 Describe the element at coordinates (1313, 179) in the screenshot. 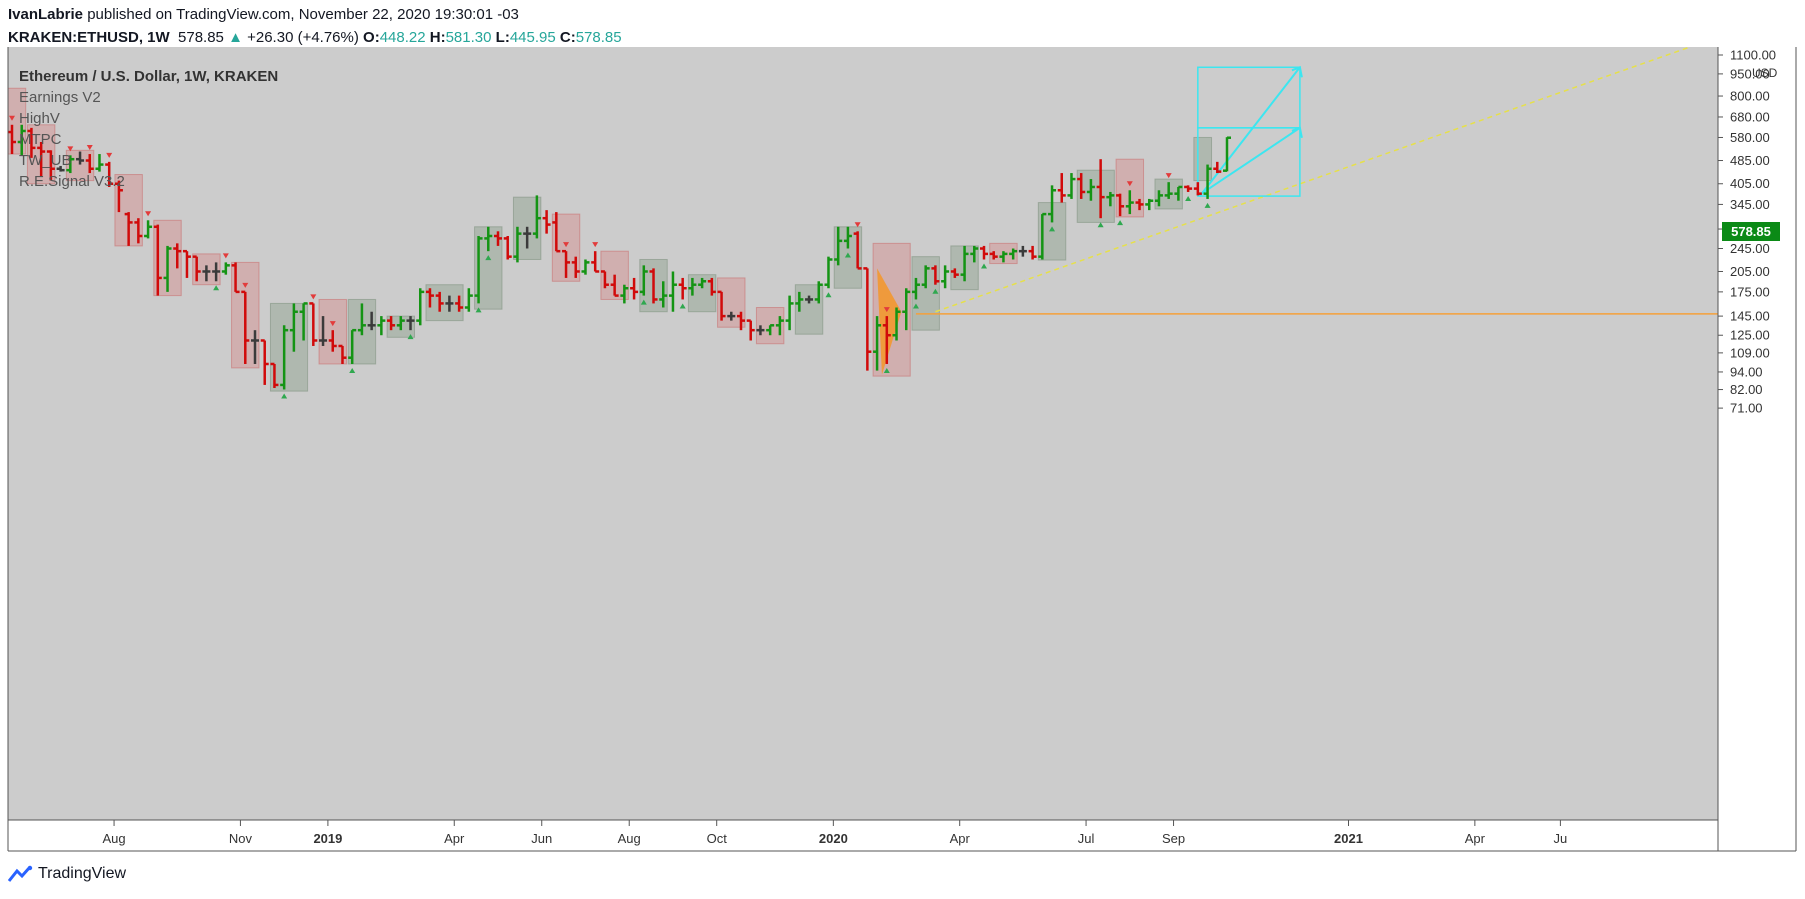

I see `trend-line` at that location.